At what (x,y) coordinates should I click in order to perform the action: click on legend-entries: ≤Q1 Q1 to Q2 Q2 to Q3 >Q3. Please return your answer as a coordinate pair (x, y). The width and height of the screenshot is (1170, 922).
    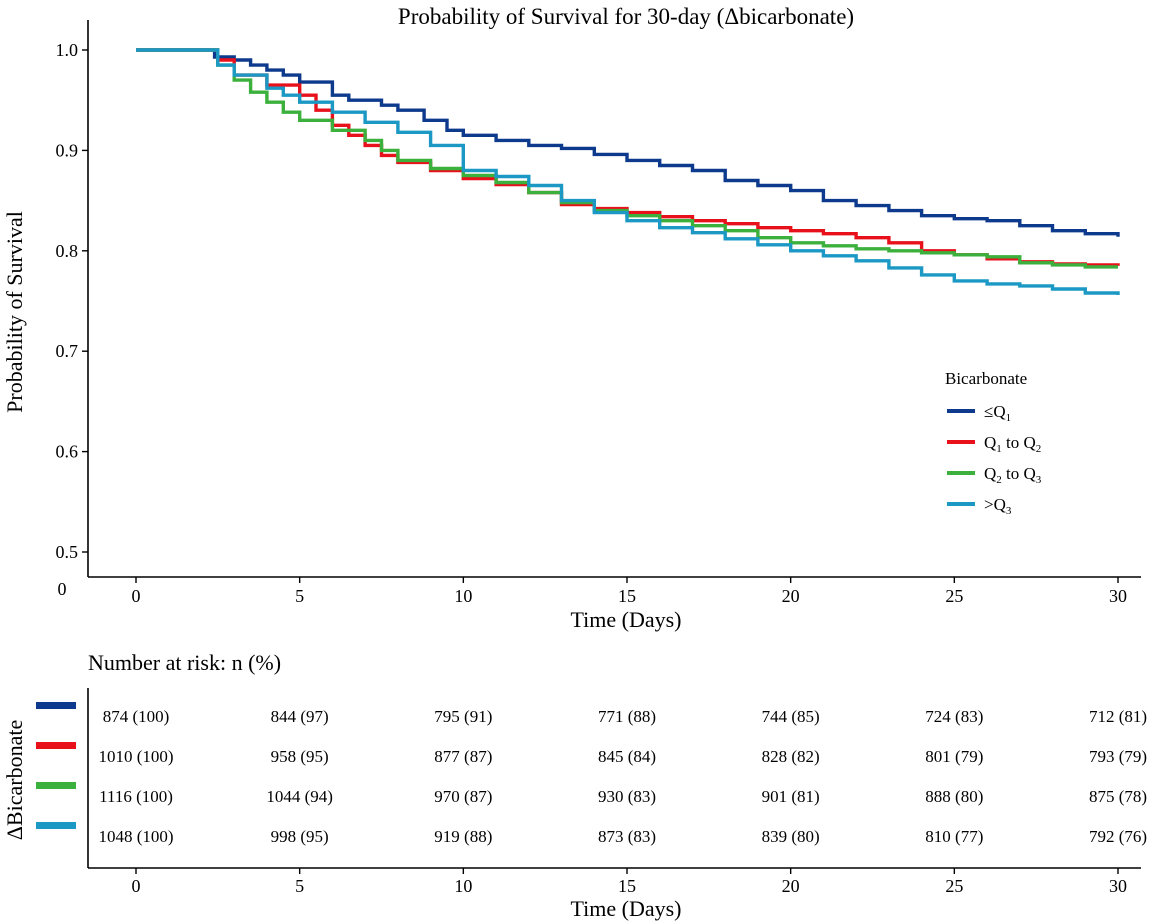
    Looking at the image, I should click on (994, 459).